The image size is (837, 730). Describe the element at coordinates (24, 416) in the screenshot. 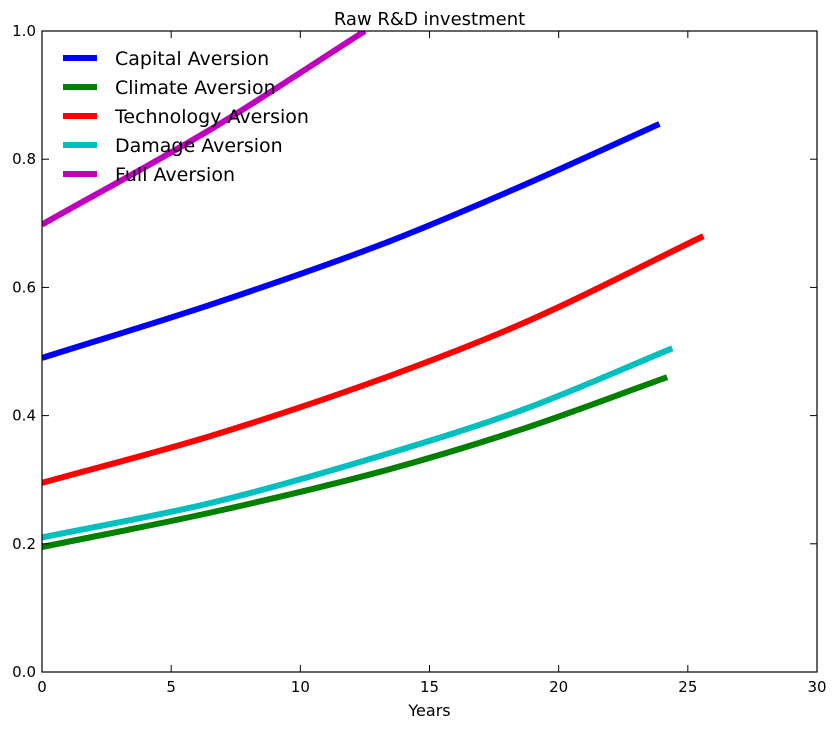

I see `y-tick-label: 0.4` at that location.